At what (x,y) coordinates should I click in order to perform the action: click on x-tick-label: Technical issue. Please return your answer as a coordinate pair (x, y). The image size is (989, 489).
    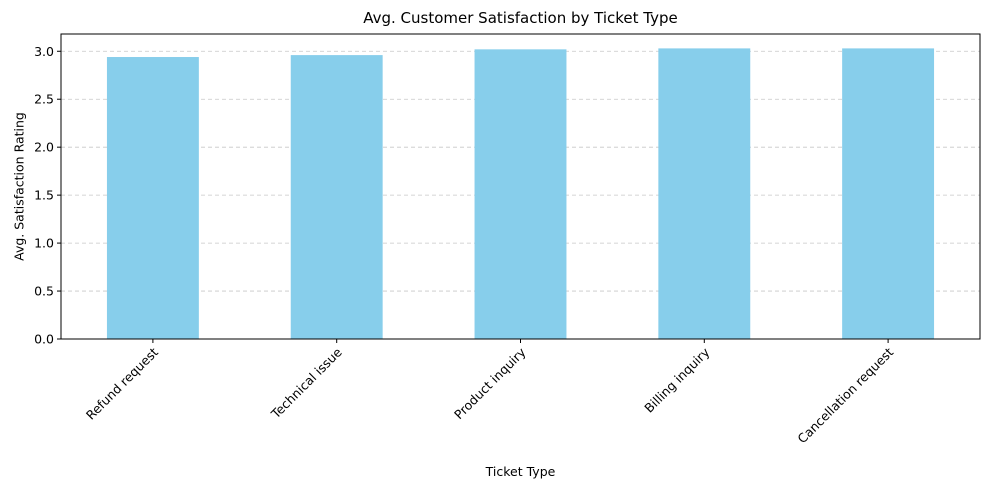
    Looking at the image, I should click on (306, 383).